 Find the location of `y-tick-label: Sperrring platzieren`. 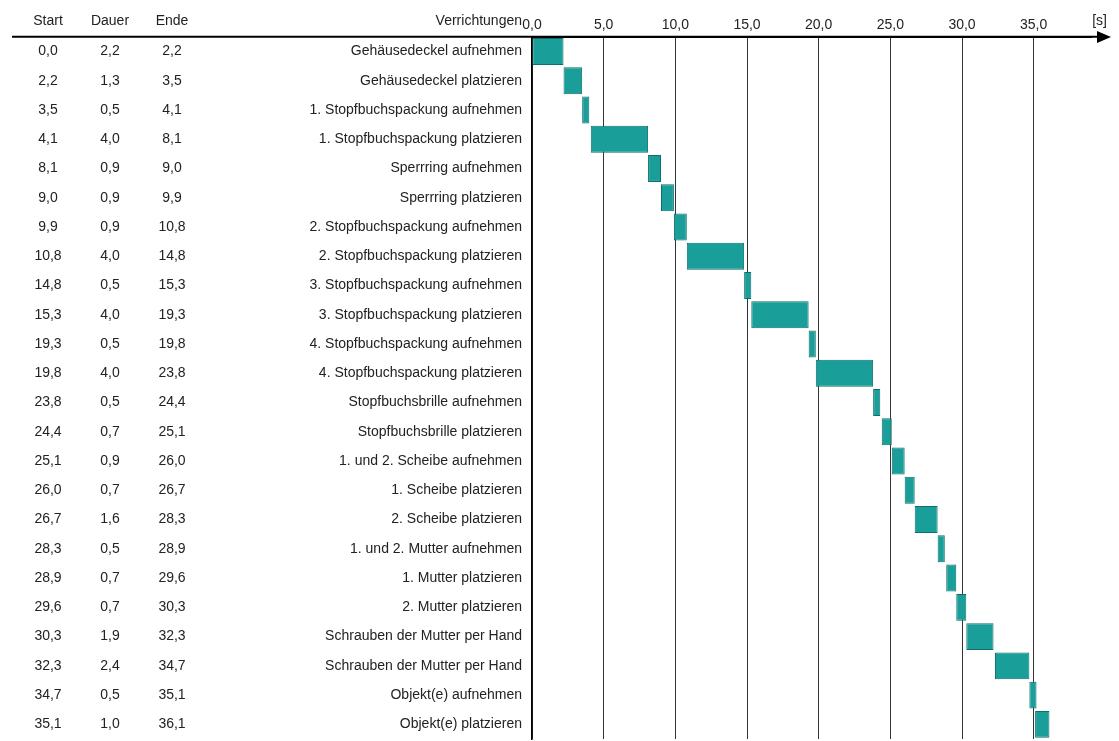

y-tick-label: Sperrring platzieren is located at coordinates (460, 196).